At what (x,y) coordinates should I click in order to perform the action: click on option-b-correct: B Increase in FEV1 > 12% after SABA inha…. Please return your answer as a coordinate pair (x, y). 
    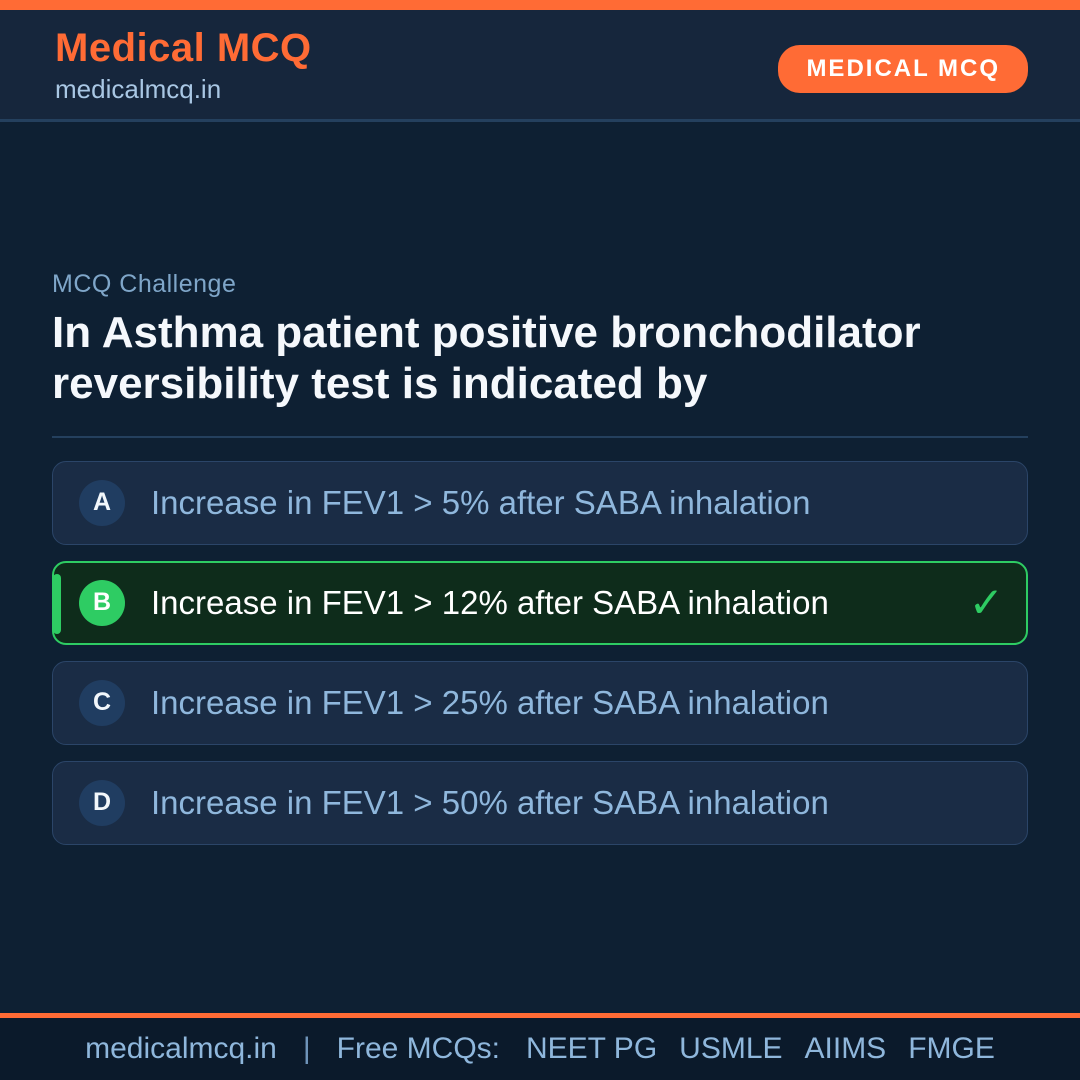
    Looking at the image, I should click on (540, 602).